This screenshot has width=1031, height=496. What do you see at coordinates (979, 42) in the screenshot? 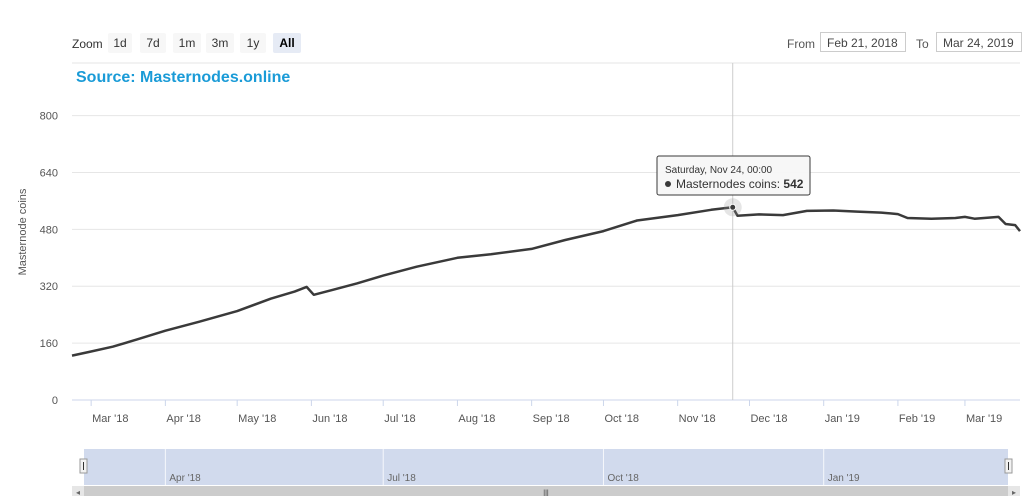
I see `to-date-input: Mar 24, 2019` at bounding box center [979, 42].